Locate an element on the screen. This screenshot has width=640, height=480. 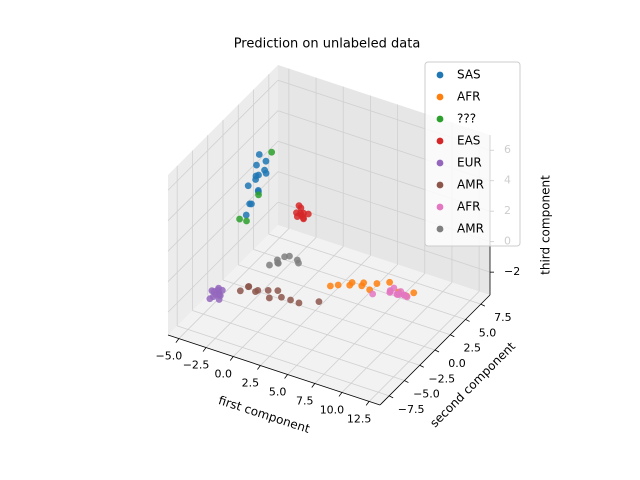
y-tick-label: 5.0 is located at coordinates (488, 332).